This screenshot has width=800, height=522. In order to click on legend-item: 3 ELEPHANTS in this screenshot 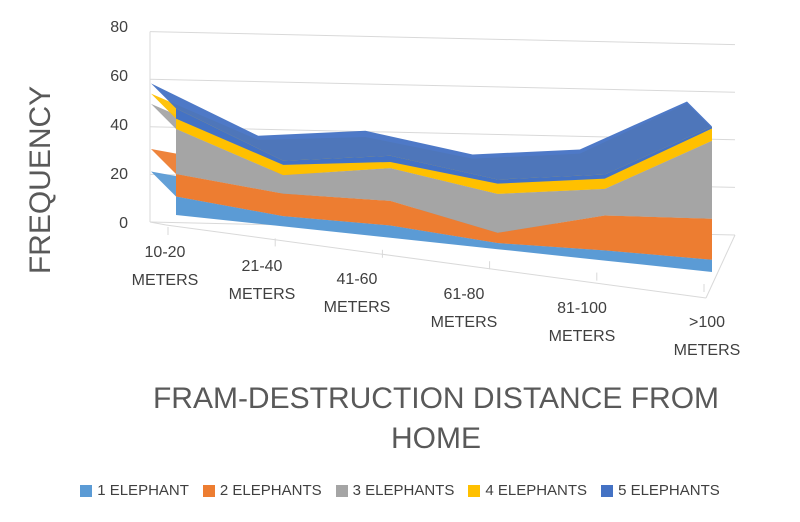, I will do `click(395, 490)`.